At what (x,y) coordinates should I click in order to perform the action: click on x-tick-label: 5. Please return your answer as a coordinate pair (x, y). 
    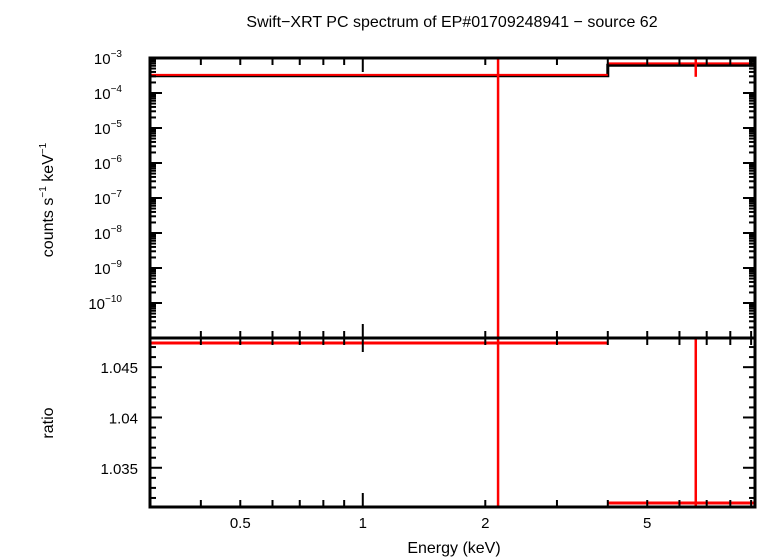
    Looking at the image, I should click on (647, 523).